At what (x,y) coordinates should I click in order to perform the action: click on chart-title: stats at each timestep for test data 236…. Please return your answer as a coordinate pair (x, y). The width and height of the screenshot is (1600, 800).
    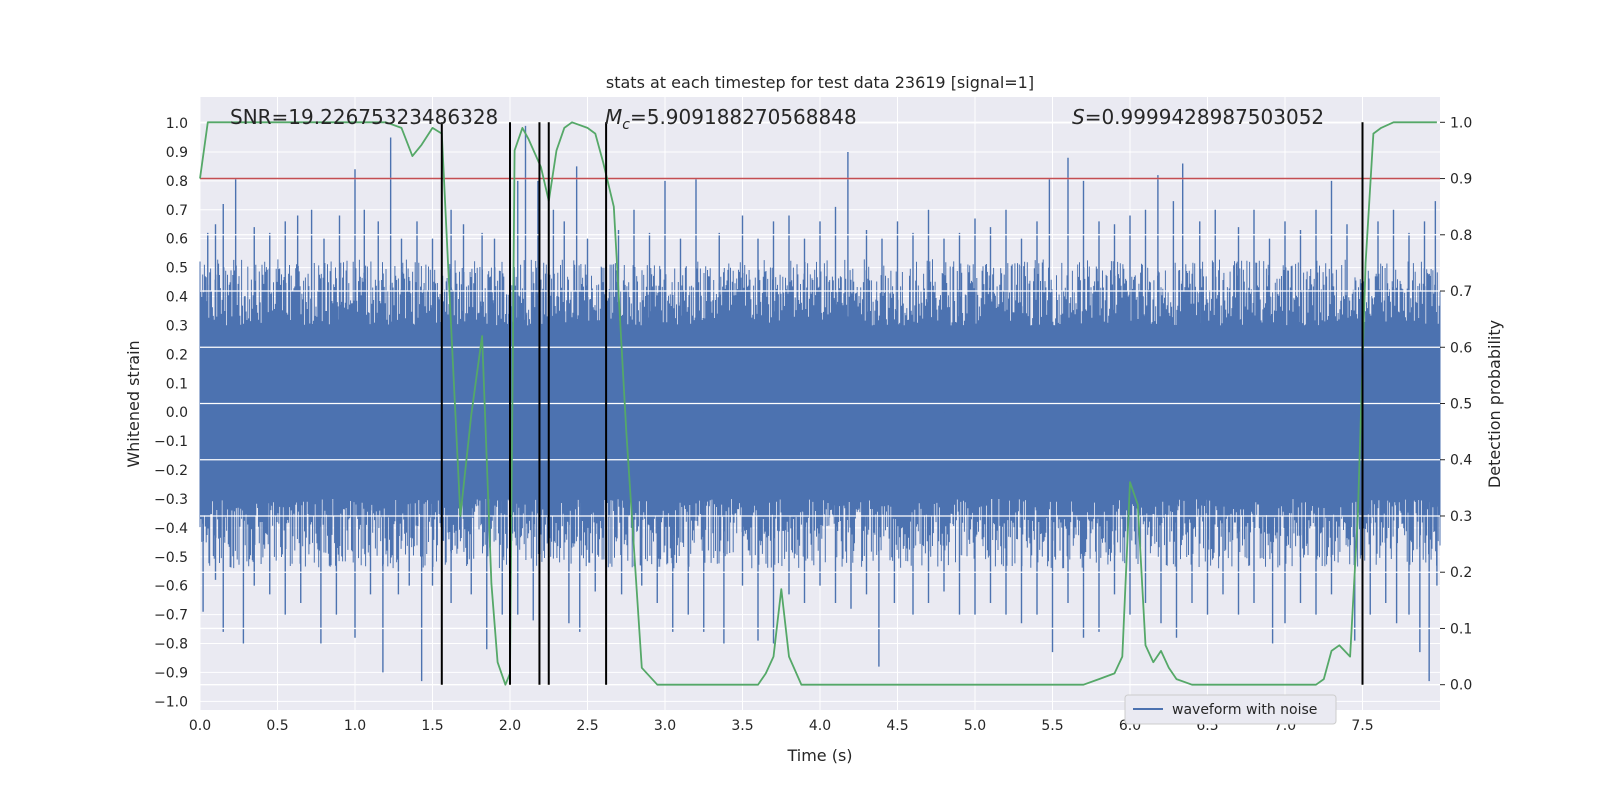
    Looking at the image, I should click on (820, 82).